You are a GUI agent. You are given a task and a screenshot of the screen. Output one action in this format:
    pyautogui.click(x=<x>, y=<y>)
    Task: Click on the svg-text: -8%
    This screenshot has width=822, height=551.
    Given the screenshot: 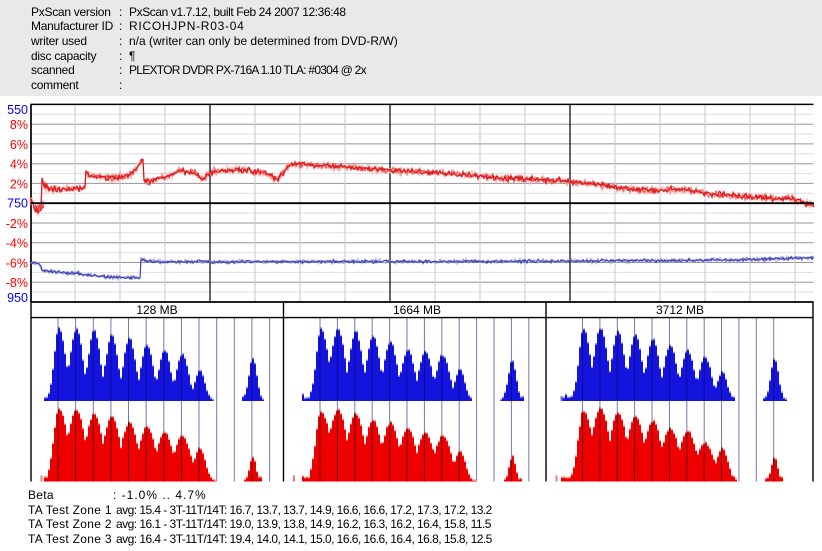 What is the action you would take?
    pyautogui.click(x=17, y=283)
    